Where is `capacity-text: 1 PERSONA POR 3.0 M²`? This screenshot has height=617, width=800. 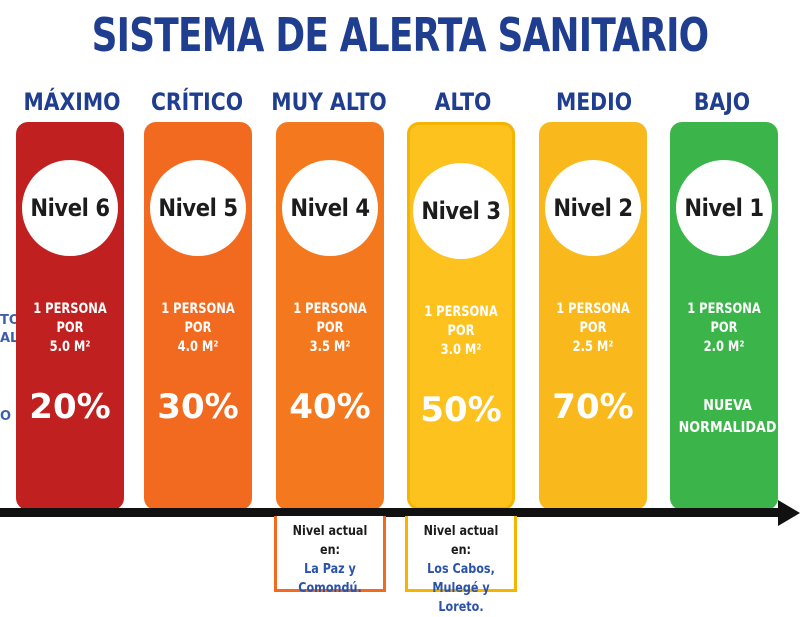 capacity-text: 1 PERSONA POR 3.0 M² is located at coordinates (461, 331).